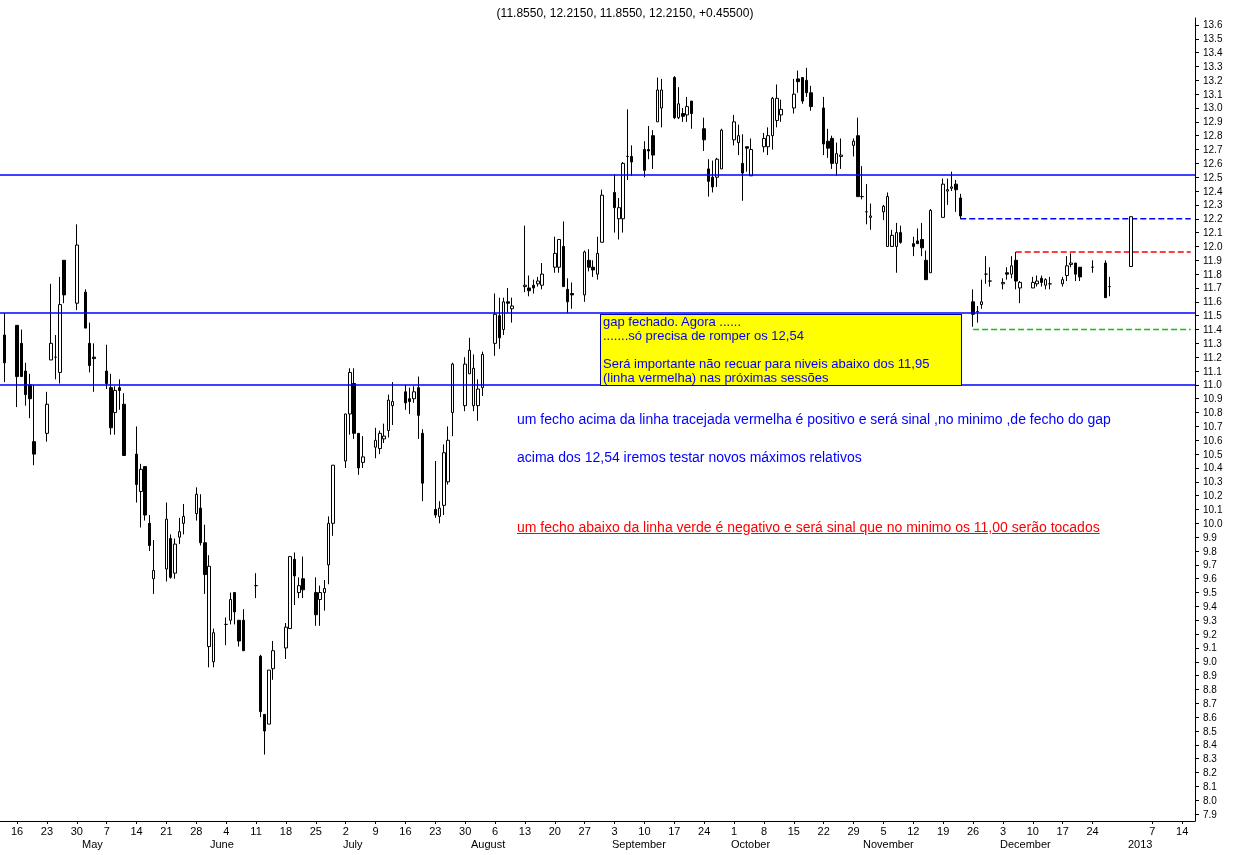 This screenshot has width=1250, height=855. What do you see at coordinates (1213, 468) in the screenshot?
I see `y-tick-label: 10.4` at bounding box center [1213, 468].